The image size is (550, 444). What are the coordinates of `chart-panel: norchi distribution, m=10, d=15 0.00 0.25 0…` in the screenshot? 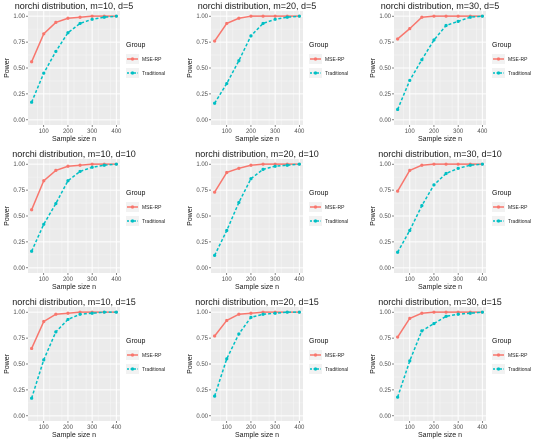 It's located at (84, 368).